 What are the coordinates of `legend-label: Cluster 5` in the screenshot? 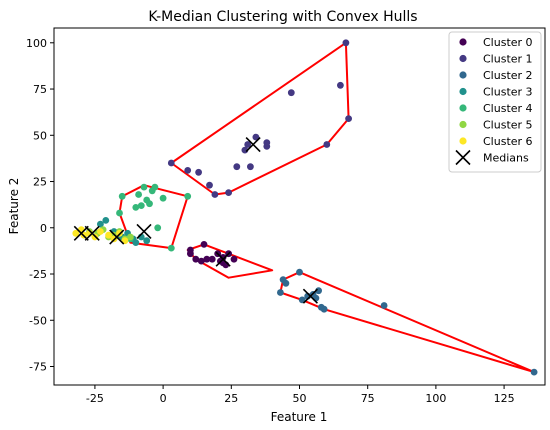 It's located at (508, 125).